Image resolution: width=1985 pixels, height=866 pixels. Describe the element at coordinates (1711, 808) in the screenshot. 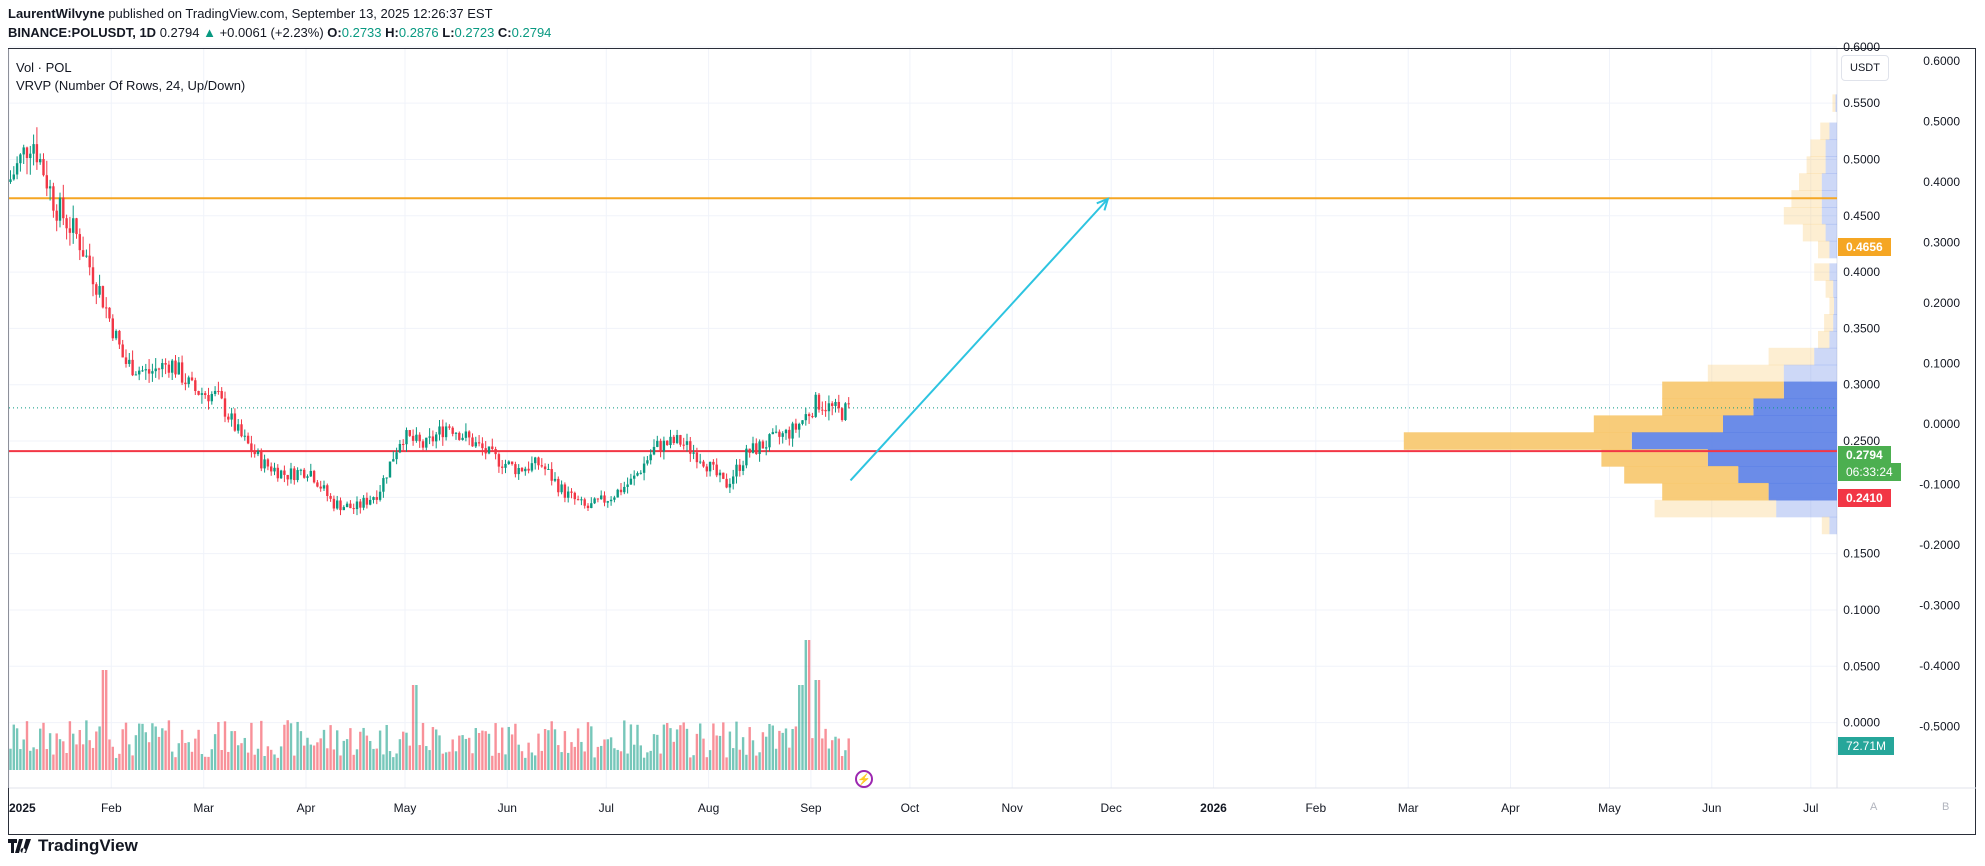

I see `x-tick-label: Jun` at that location.